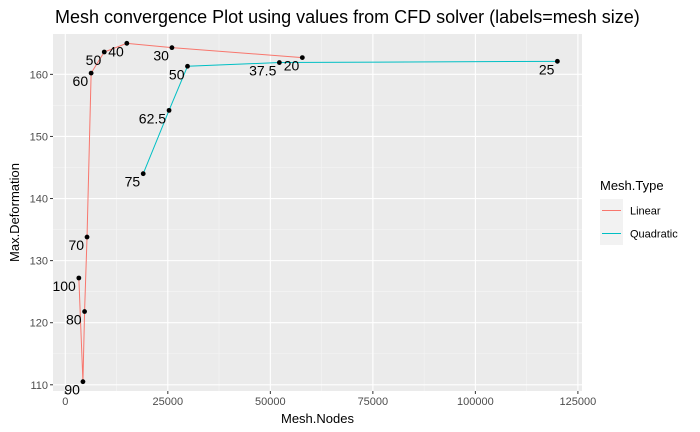 Image resolution: width=700 pixels, height=432 pixels. What do you see at coordinates (39, 200) in the screenshot?
I see `y-tick-label: 140` at bounding box center [39, 200].